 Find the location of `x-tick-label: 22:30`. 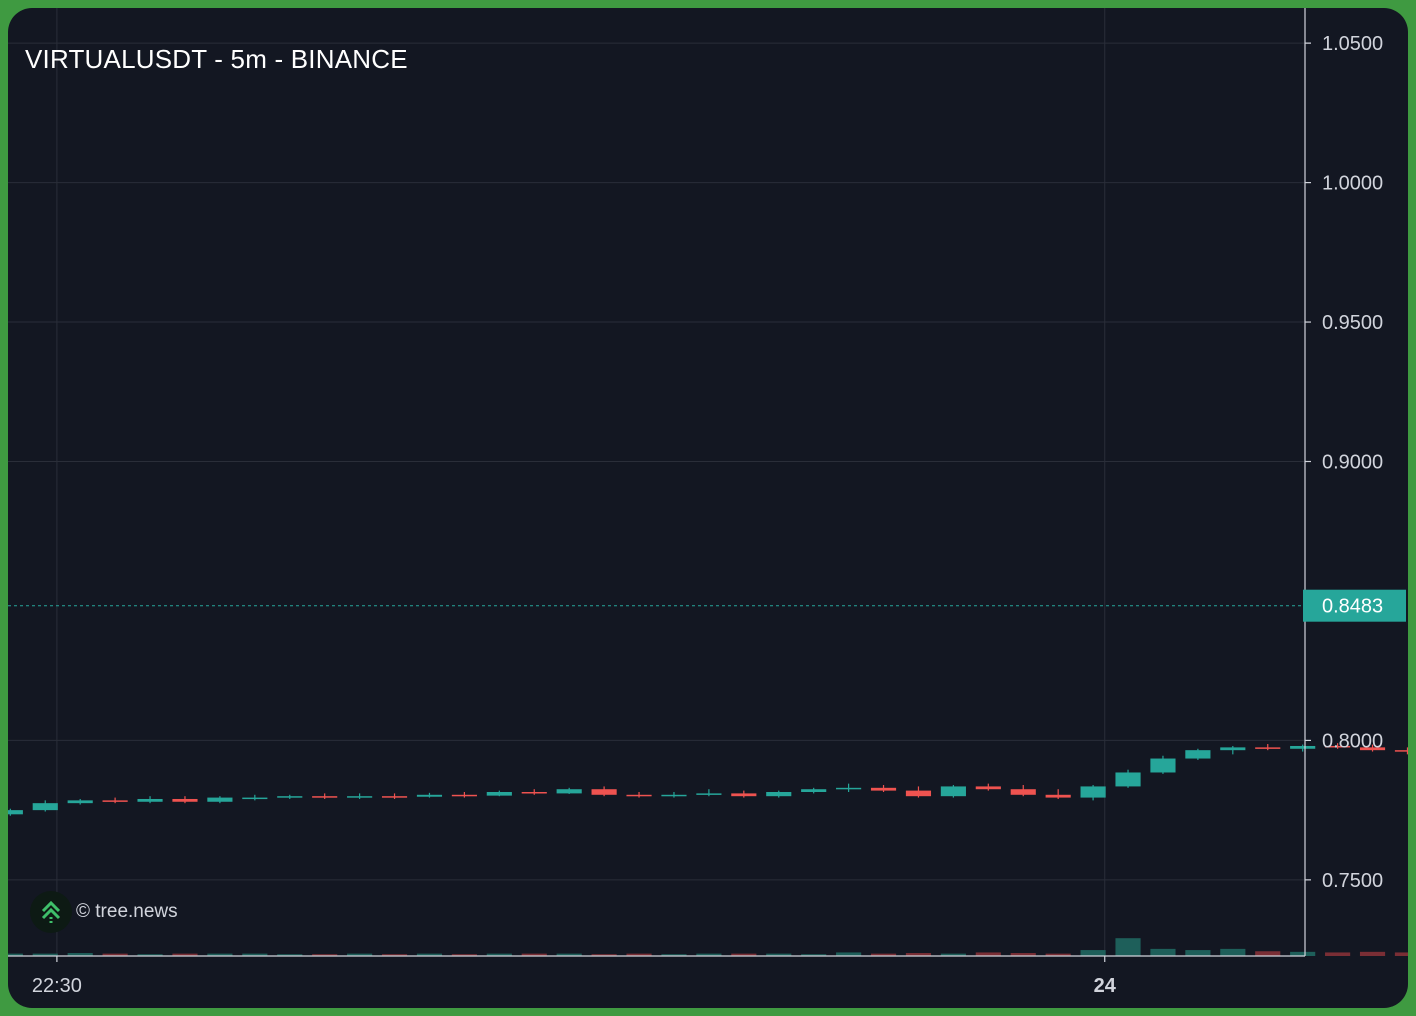

x-tick-label: 22:30 is located at coordinates (57, 986).